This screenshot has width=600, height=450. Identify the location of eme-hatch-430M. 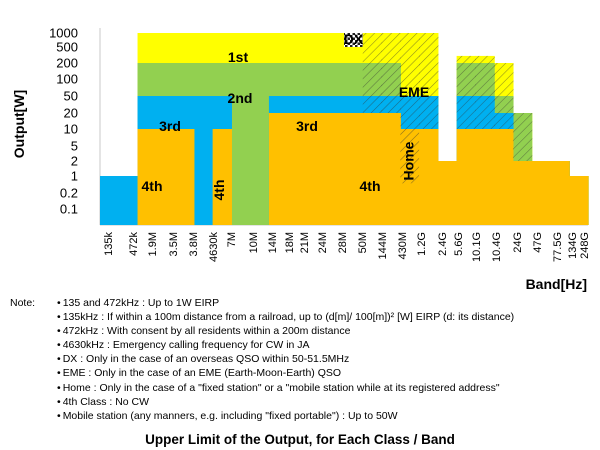
(391, 73).